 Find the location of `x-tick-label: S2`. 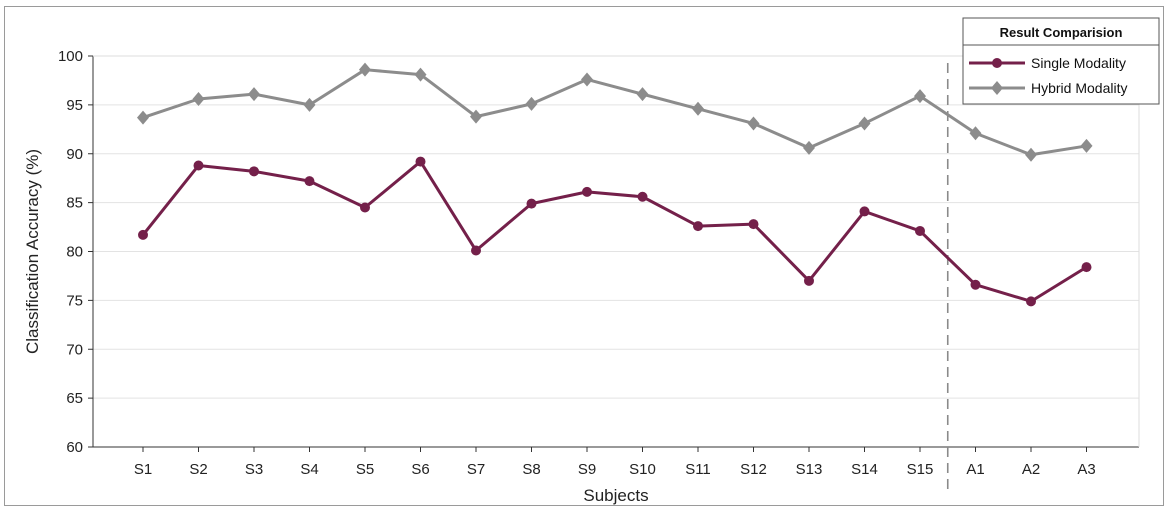

x-tick-label: S2 is located at coordinates (198, 469).